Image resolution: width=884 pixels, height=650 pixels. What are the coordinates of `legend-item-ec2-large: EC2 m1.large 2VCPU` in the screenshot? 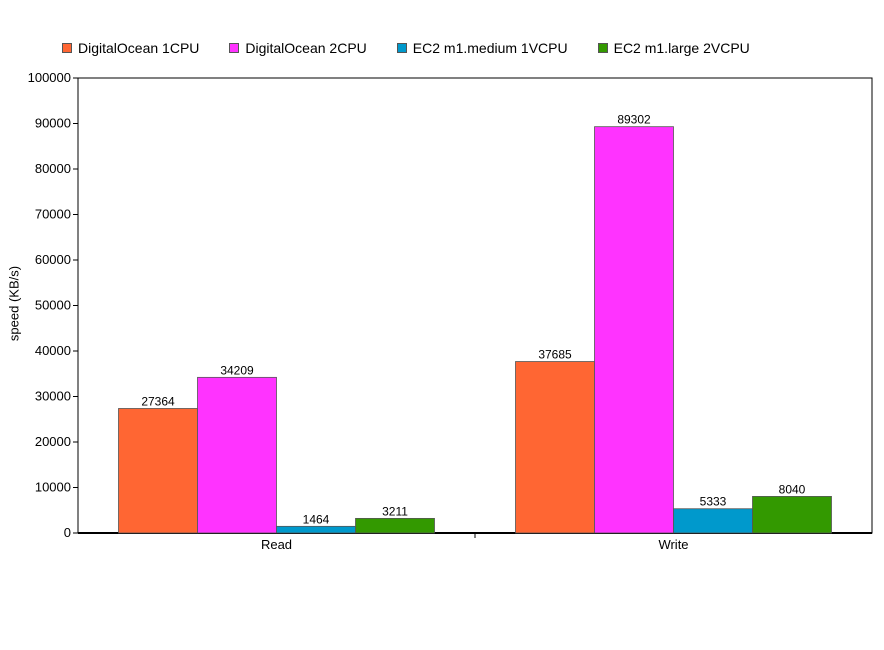 It's located at (673, 48).